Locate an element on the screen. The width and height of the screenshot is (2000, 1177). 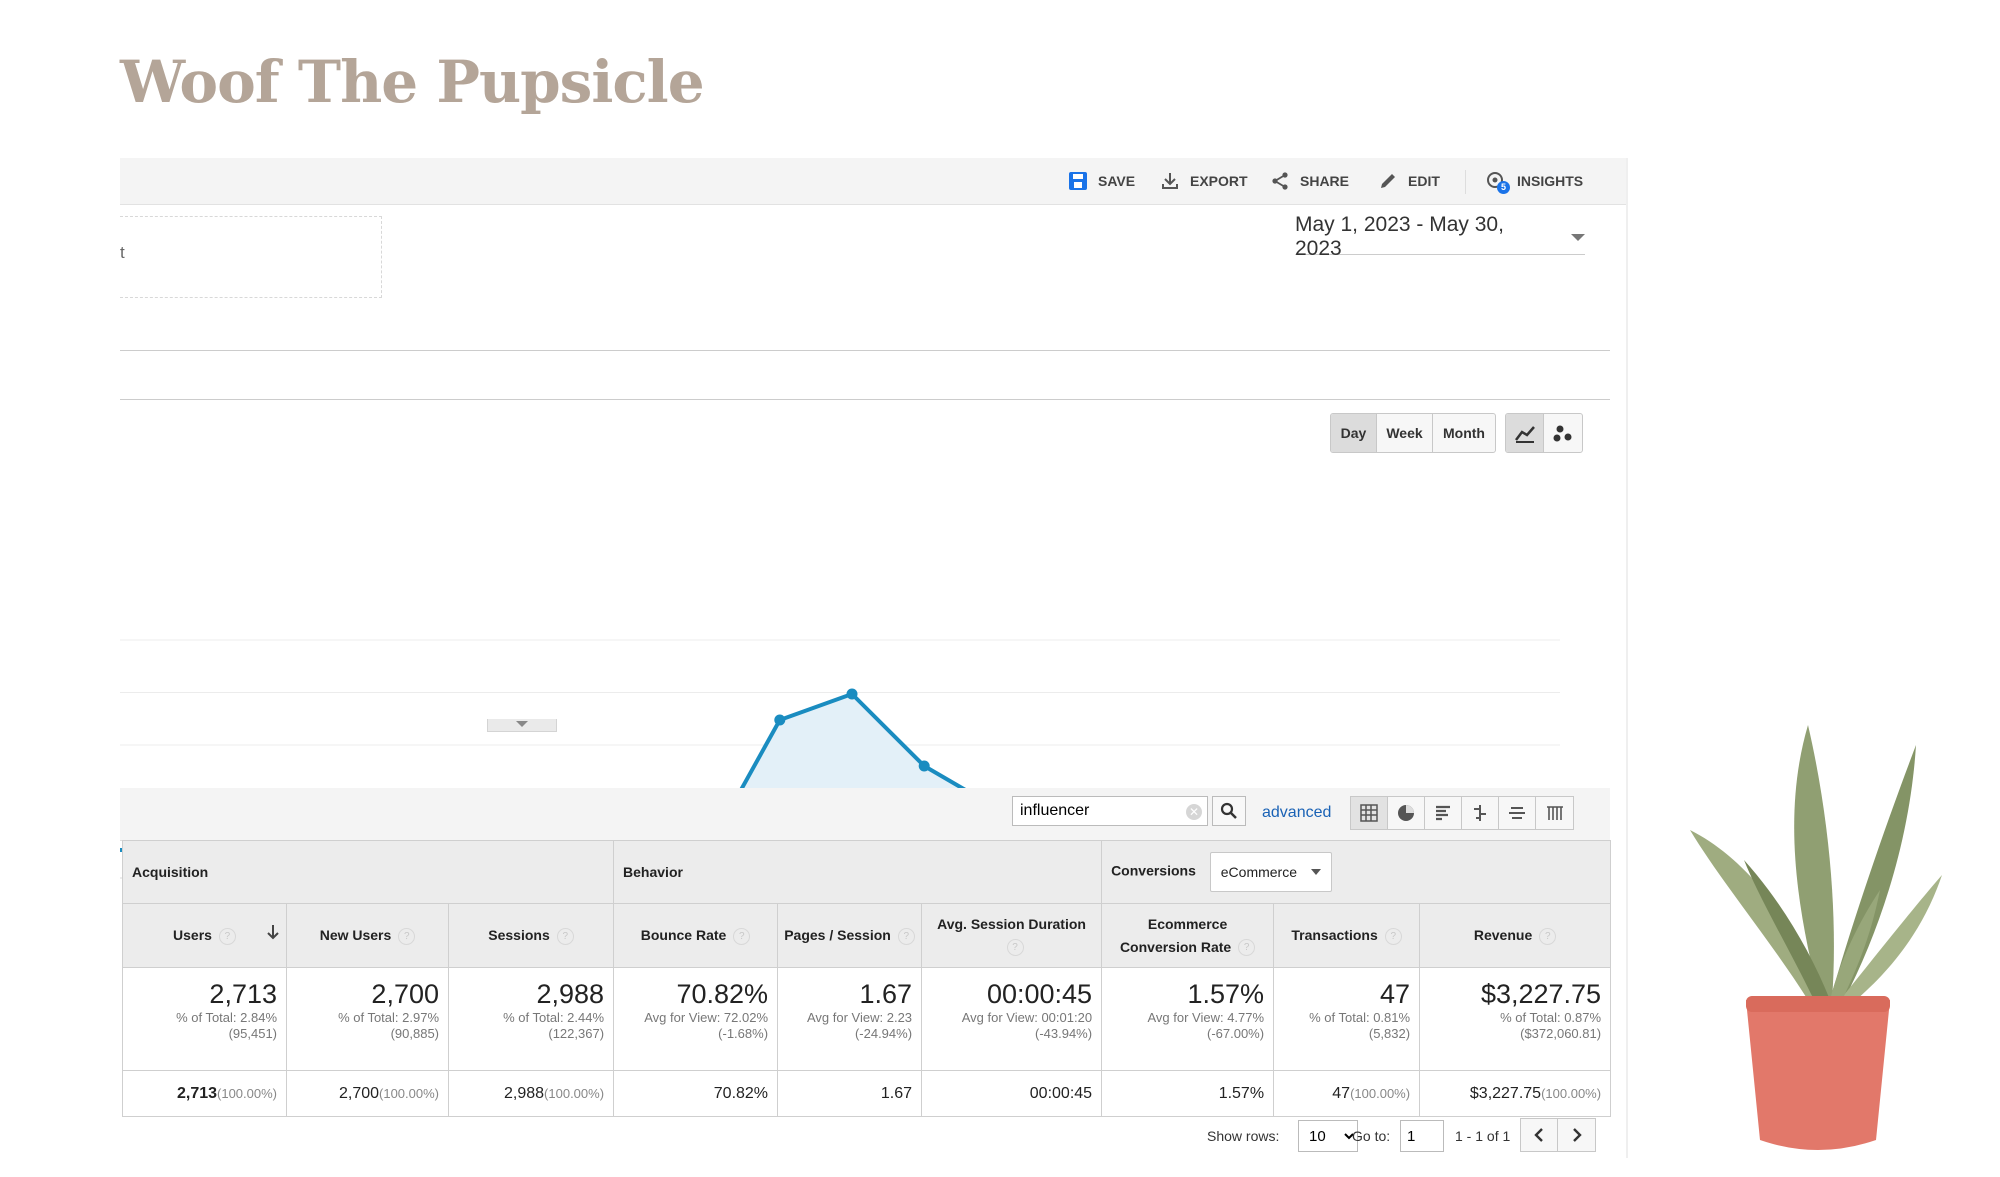
week-button: Week is located at coordinates (1405, 433).